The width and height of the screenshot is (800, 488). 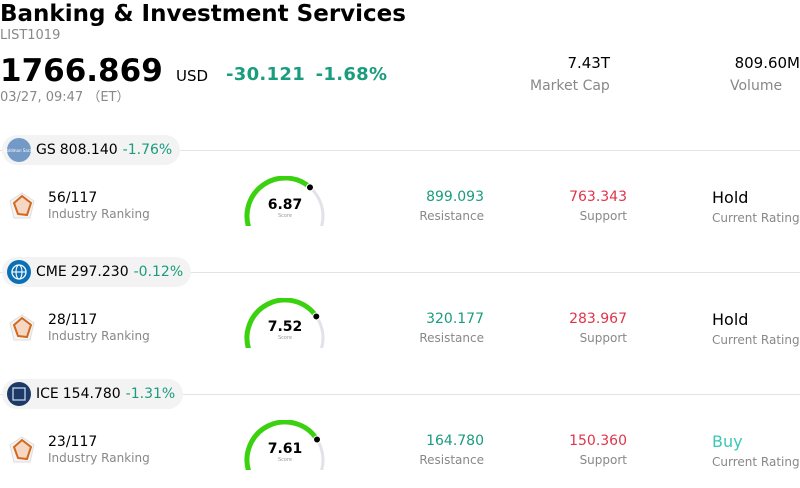 I want to click on industry-rank-value: 56/117, so click(x=73, y=198).